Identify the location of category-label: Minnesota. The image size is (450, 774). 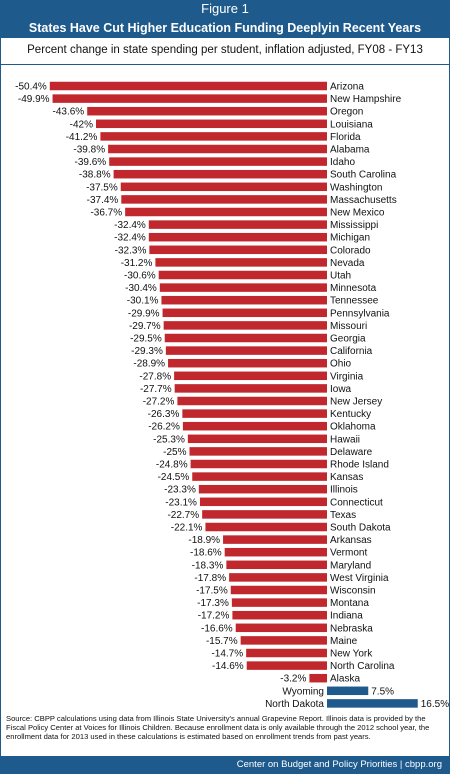
(353, 288).